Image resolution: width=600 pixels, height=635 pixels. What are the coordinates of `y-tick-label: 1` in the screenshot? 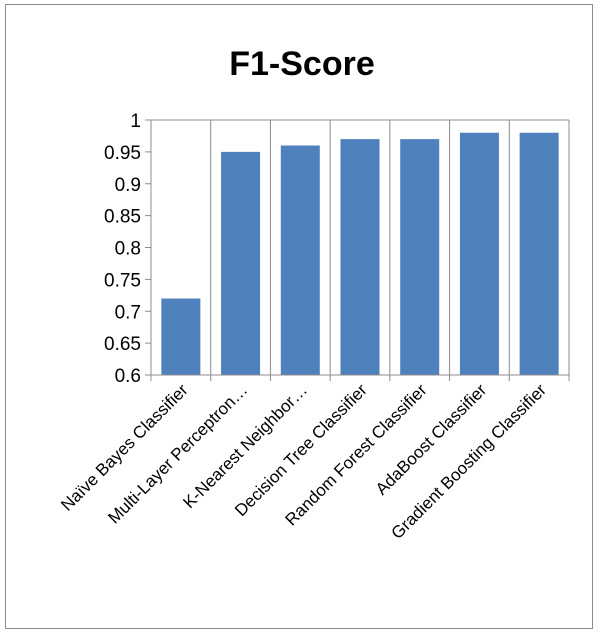 It's located at (135, 121).